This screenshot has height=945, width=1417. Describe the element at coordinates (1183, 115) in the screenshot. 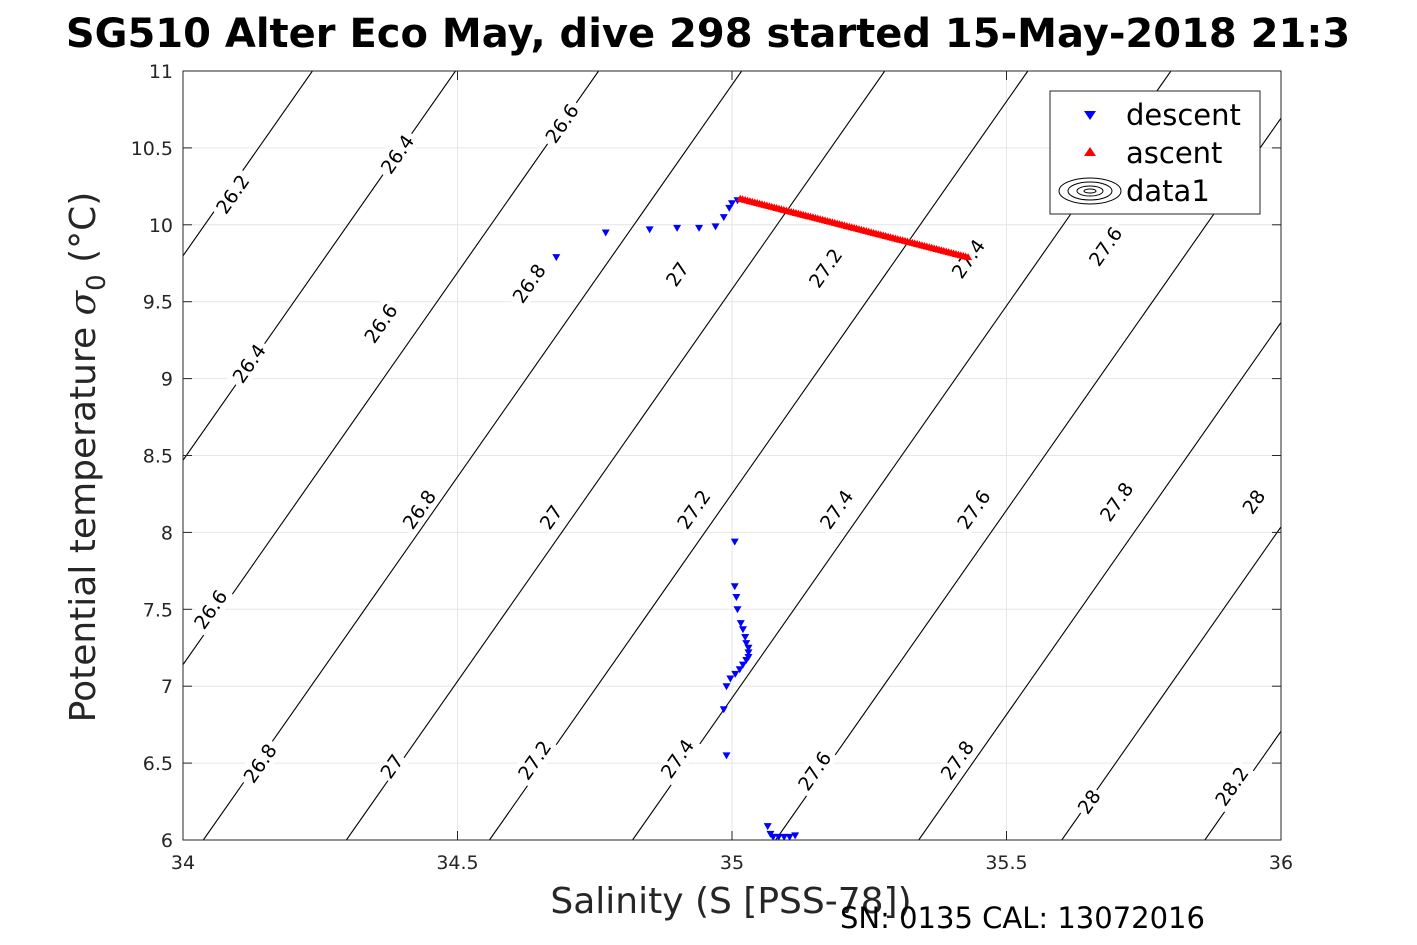

I see `legend-descent-label: descent` at that location.